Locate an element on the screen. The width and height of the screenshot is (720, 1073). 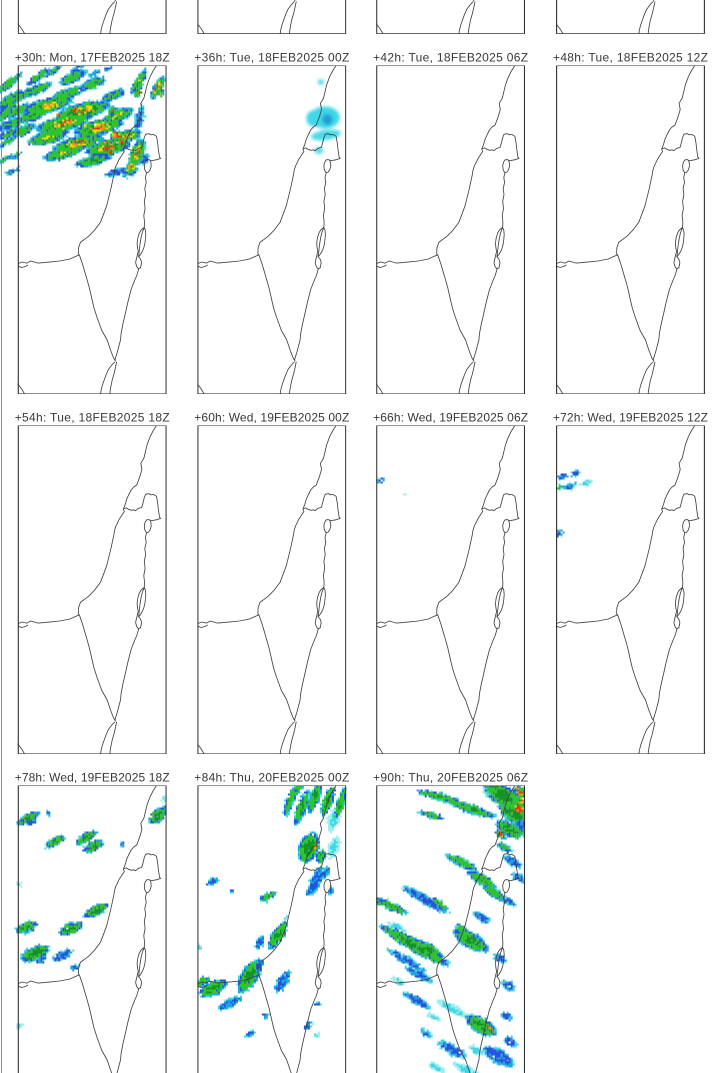
svg-text: +66h: Wed, 19FEB2025 06Z is located at coordinates (450, 418).